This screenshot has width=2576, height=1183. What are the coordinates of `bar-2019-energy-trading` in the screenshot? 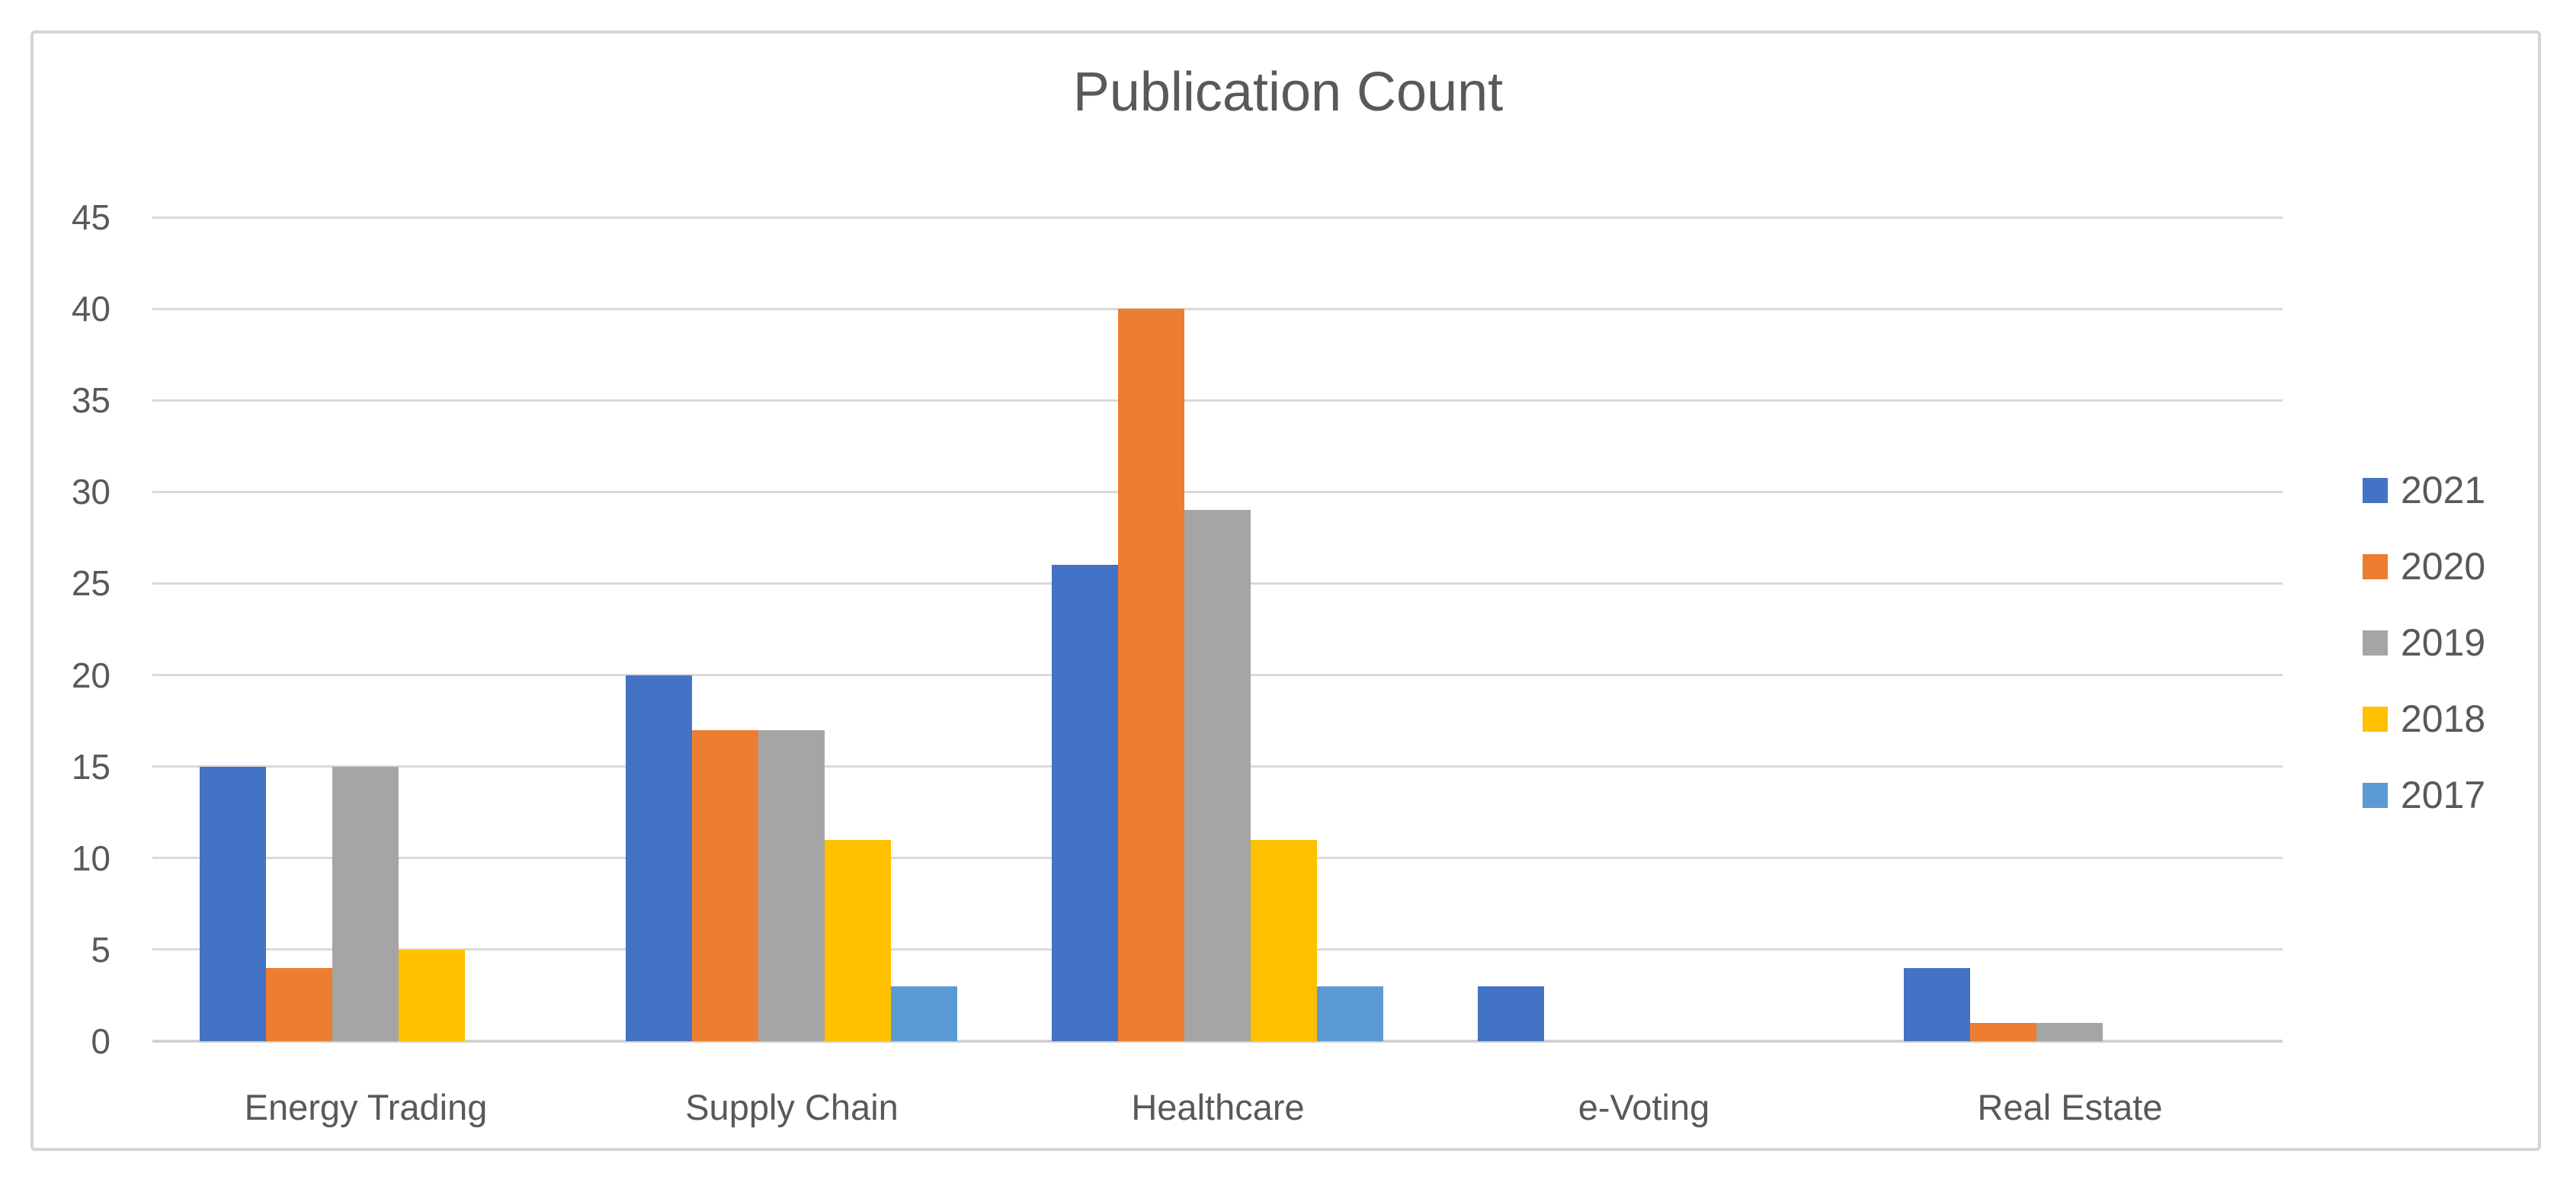 It's located at (365, 904).